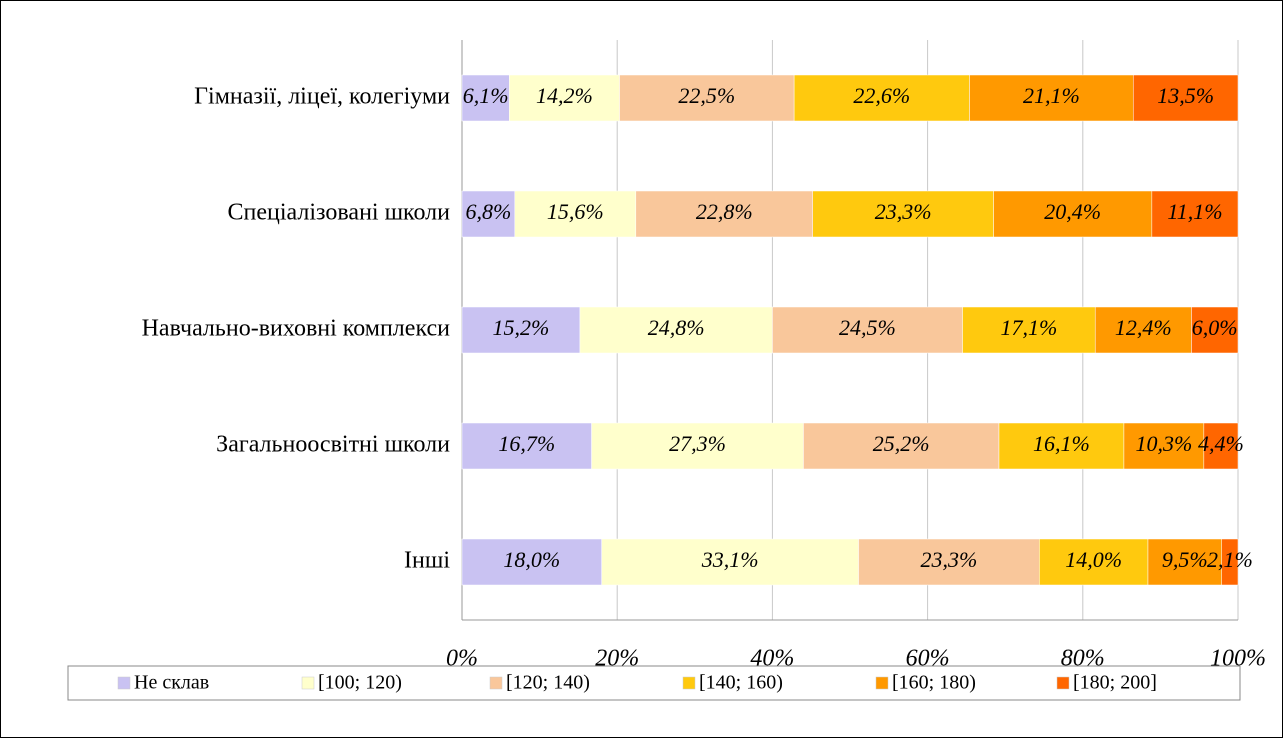 This screenshot has height=738, width=1283. What do you see at coordinates (339, 213) in the screenshot?
I see `y-tick-label: Спеціалізовані школи` at bounding box center [339, 213].